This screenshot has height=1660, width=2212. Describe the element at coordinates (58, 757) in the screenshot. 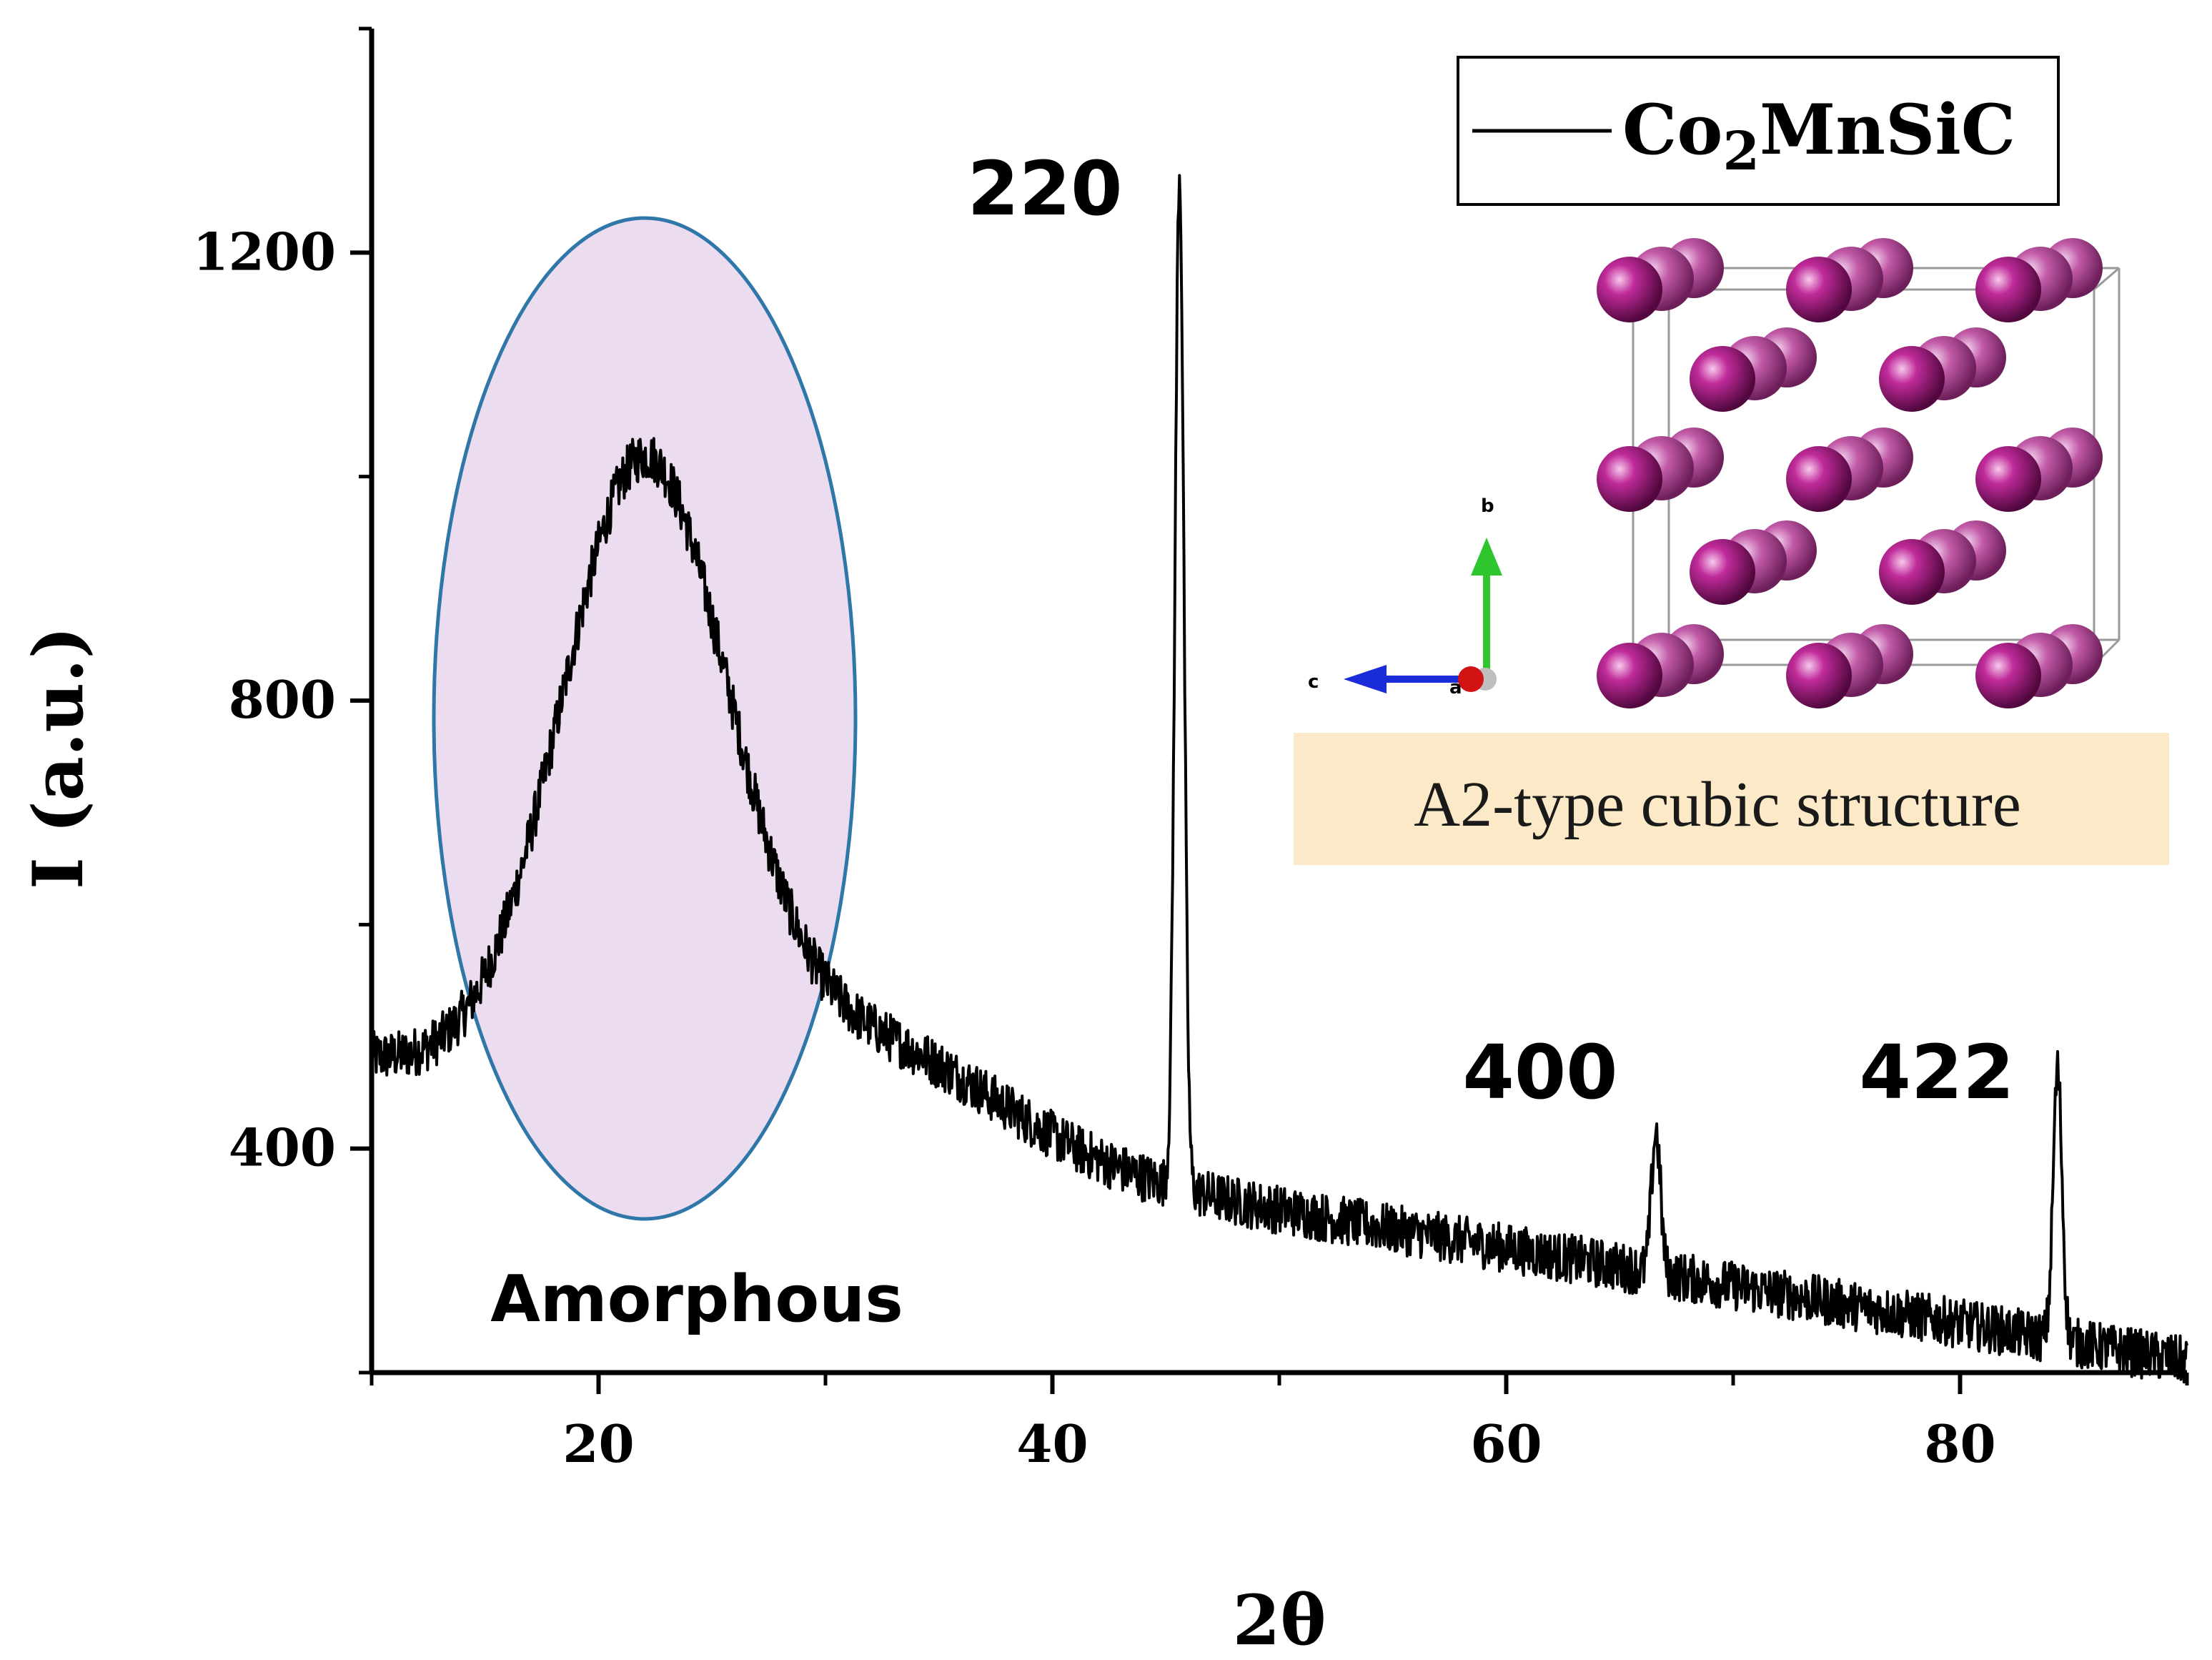

I see `y-axis-title: I (a.u.)` at that location.